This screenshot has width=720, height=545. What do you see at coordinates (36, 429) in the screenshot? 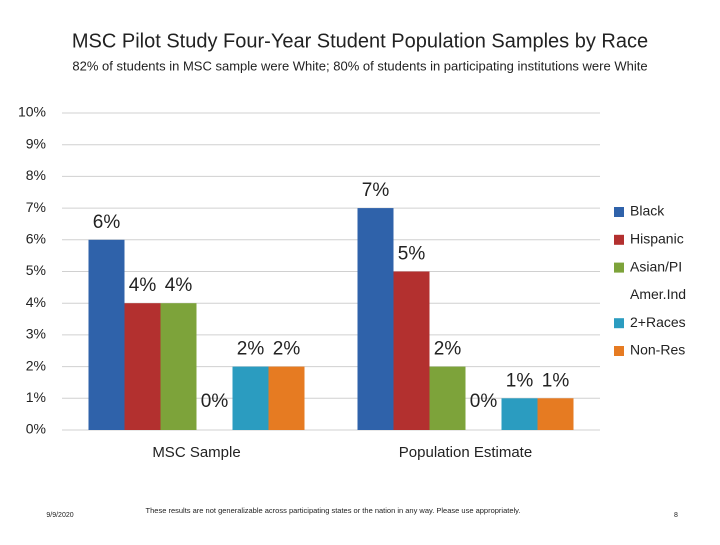
I see `y-tick-label: 0%` at bounding box center [36, 429].